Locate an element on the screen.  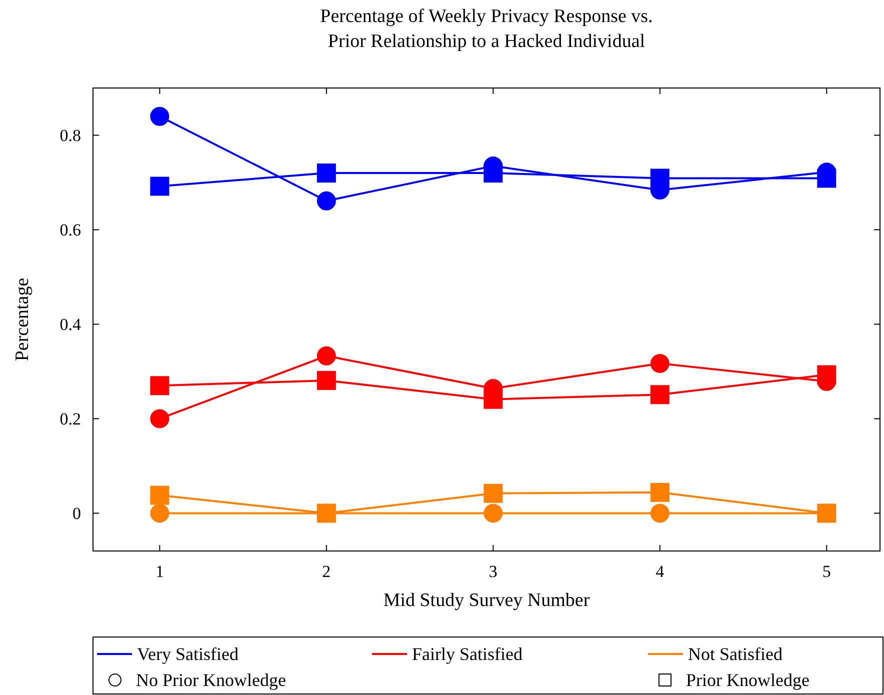
x-tick-label: 4 is located at coordinates (660, 571).